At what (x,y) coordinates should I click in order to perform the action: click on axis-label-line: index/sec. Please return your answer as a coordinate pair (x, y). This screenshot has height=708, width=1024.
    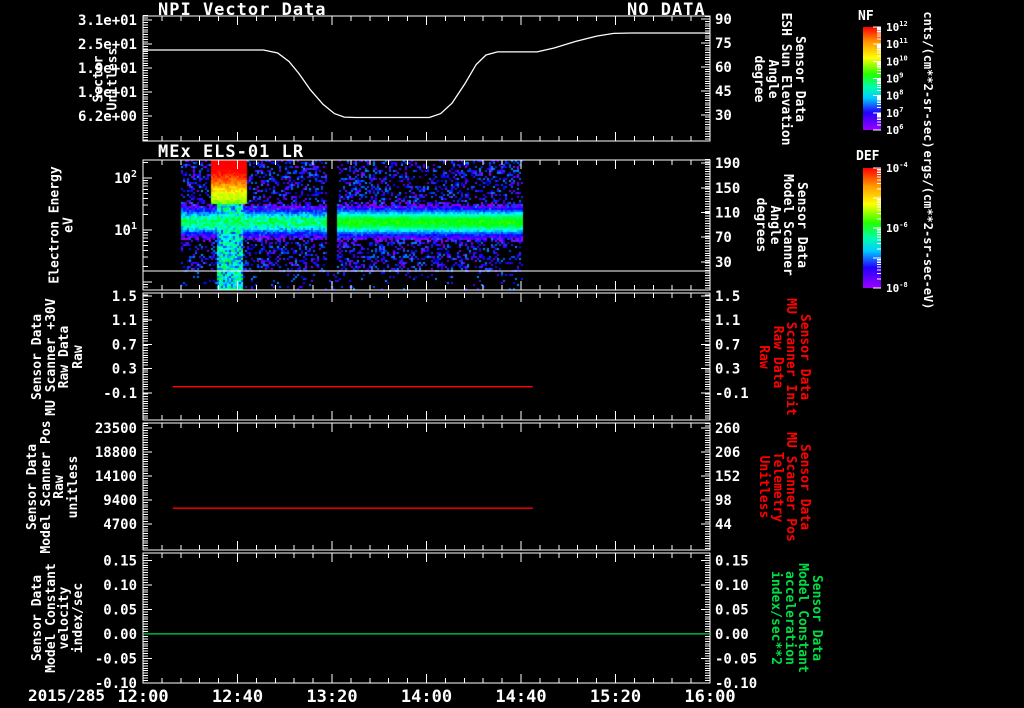
    Looking at the image, I should click on (78, 618).